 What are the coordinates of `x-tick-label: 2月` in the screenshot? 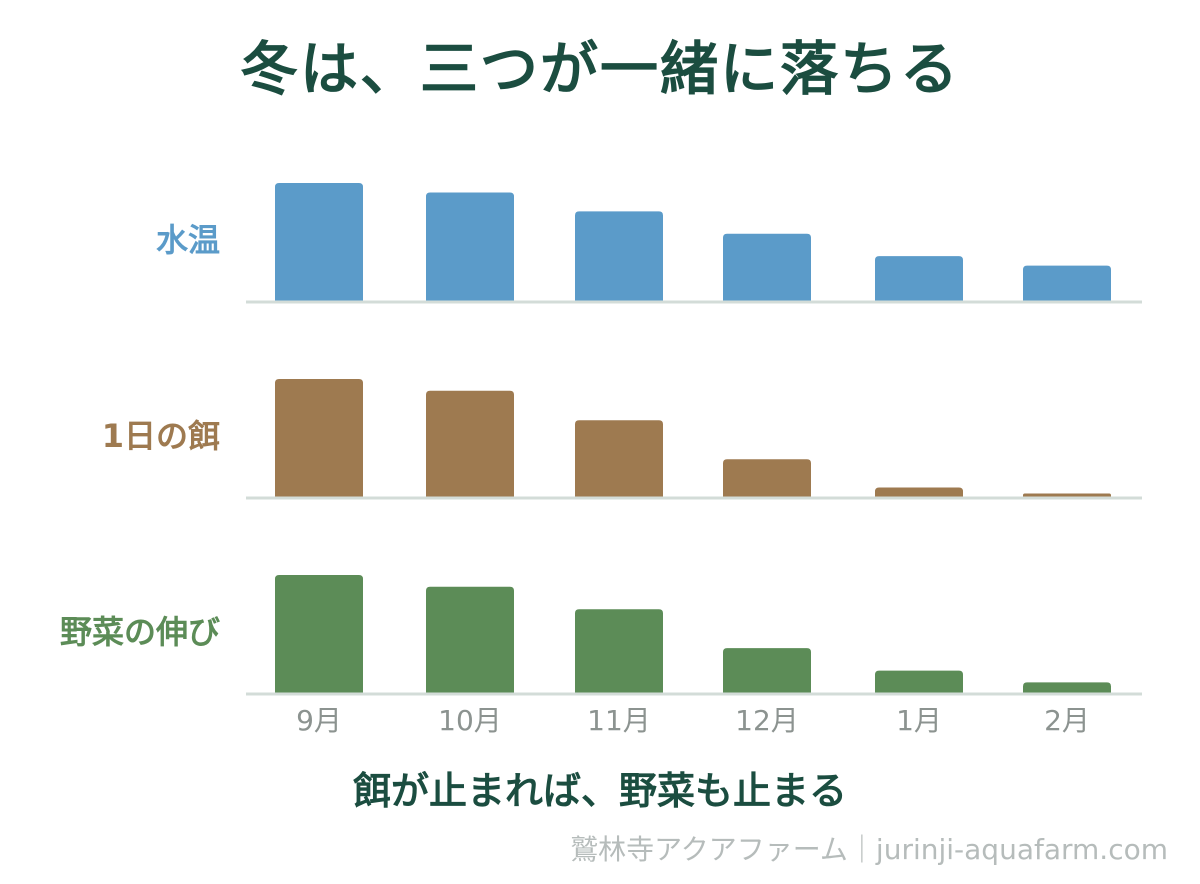 It's located at (1067, 720).